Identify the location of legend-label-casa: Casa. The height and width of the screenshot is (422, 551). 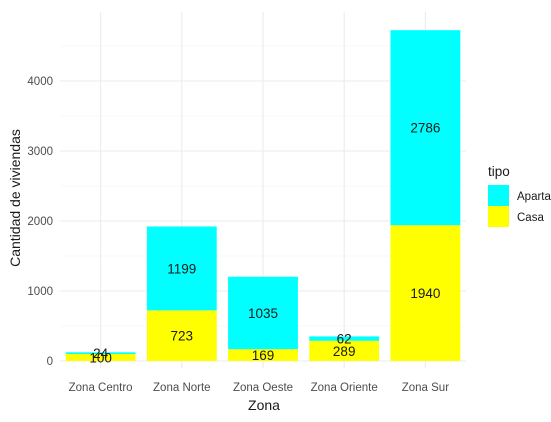
(530, 218).